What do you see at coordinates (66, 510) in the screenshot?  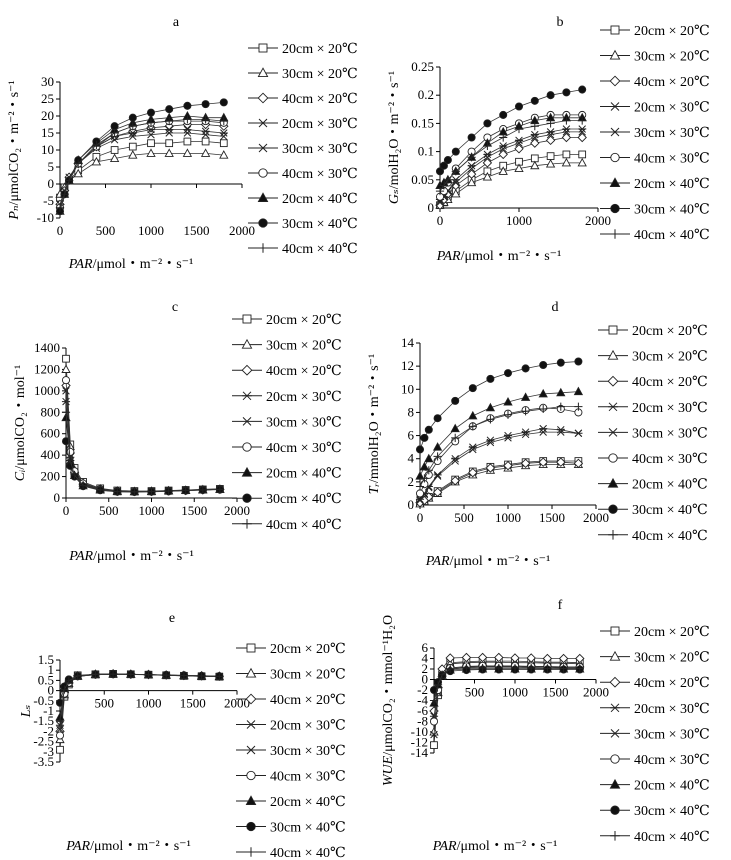 I see `x-tick-label: 0` at bounding box center [66, 510].